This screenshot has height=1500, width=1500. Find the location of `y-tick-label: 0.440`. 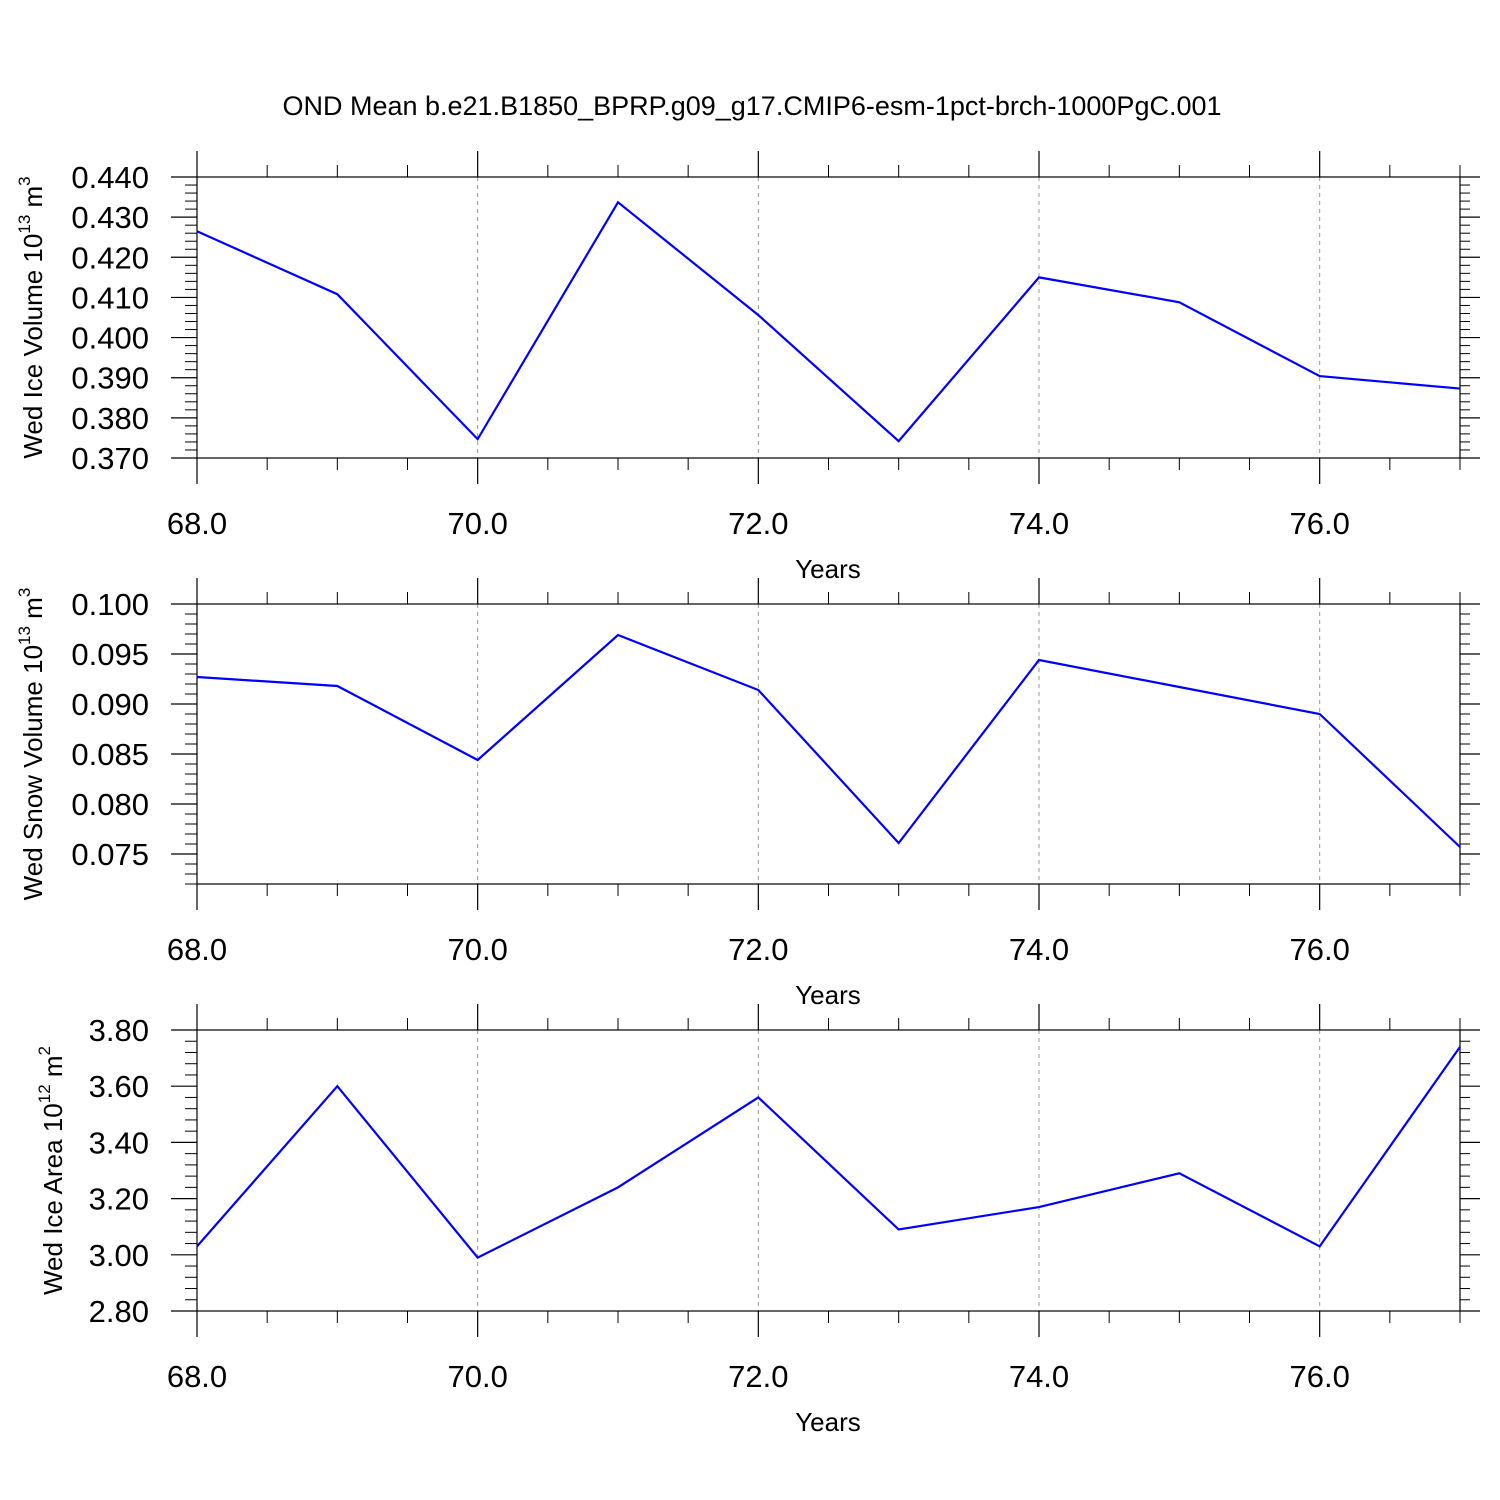

y-tick-label: 0.440 is located at coordinates (110, 177).